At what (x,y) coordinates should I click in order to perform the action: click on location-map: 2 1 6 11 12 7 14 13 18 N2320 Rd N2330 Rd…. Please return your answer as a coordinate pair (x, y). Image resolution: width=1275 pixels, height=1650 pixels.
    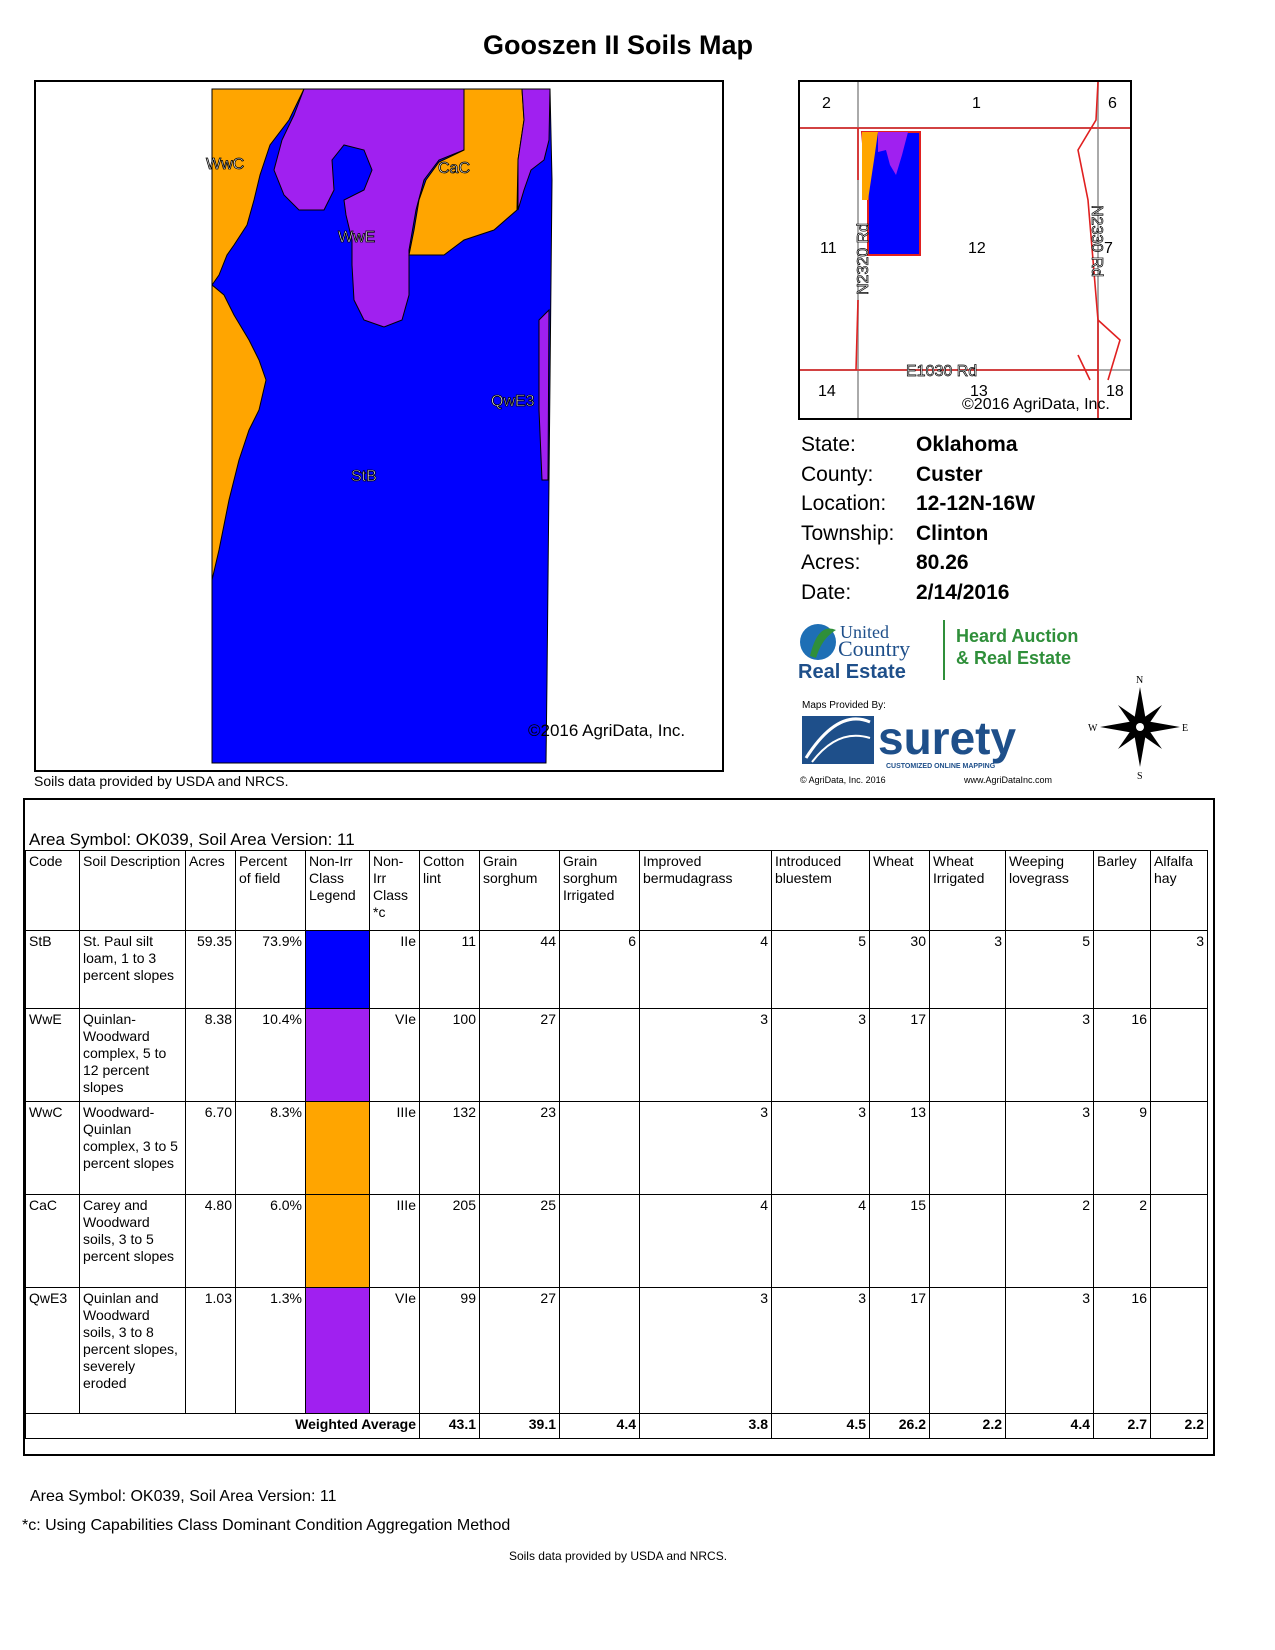
    Looking at the image, I should click on (965, 250).